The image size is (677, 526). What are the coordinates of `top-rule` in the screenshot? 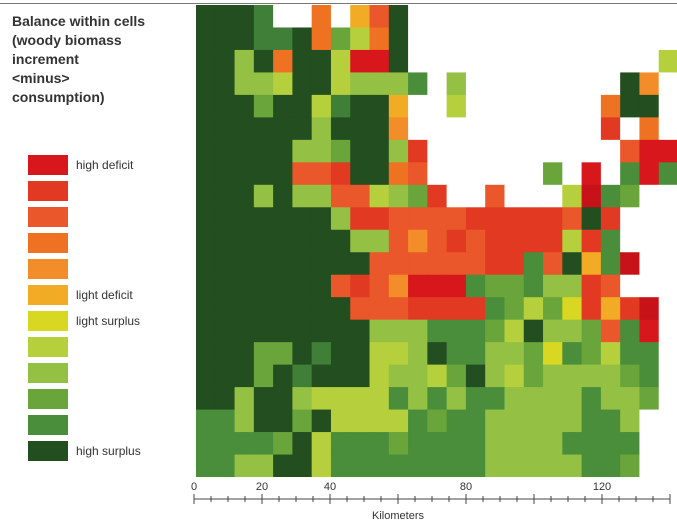 It's located at (338, 3).